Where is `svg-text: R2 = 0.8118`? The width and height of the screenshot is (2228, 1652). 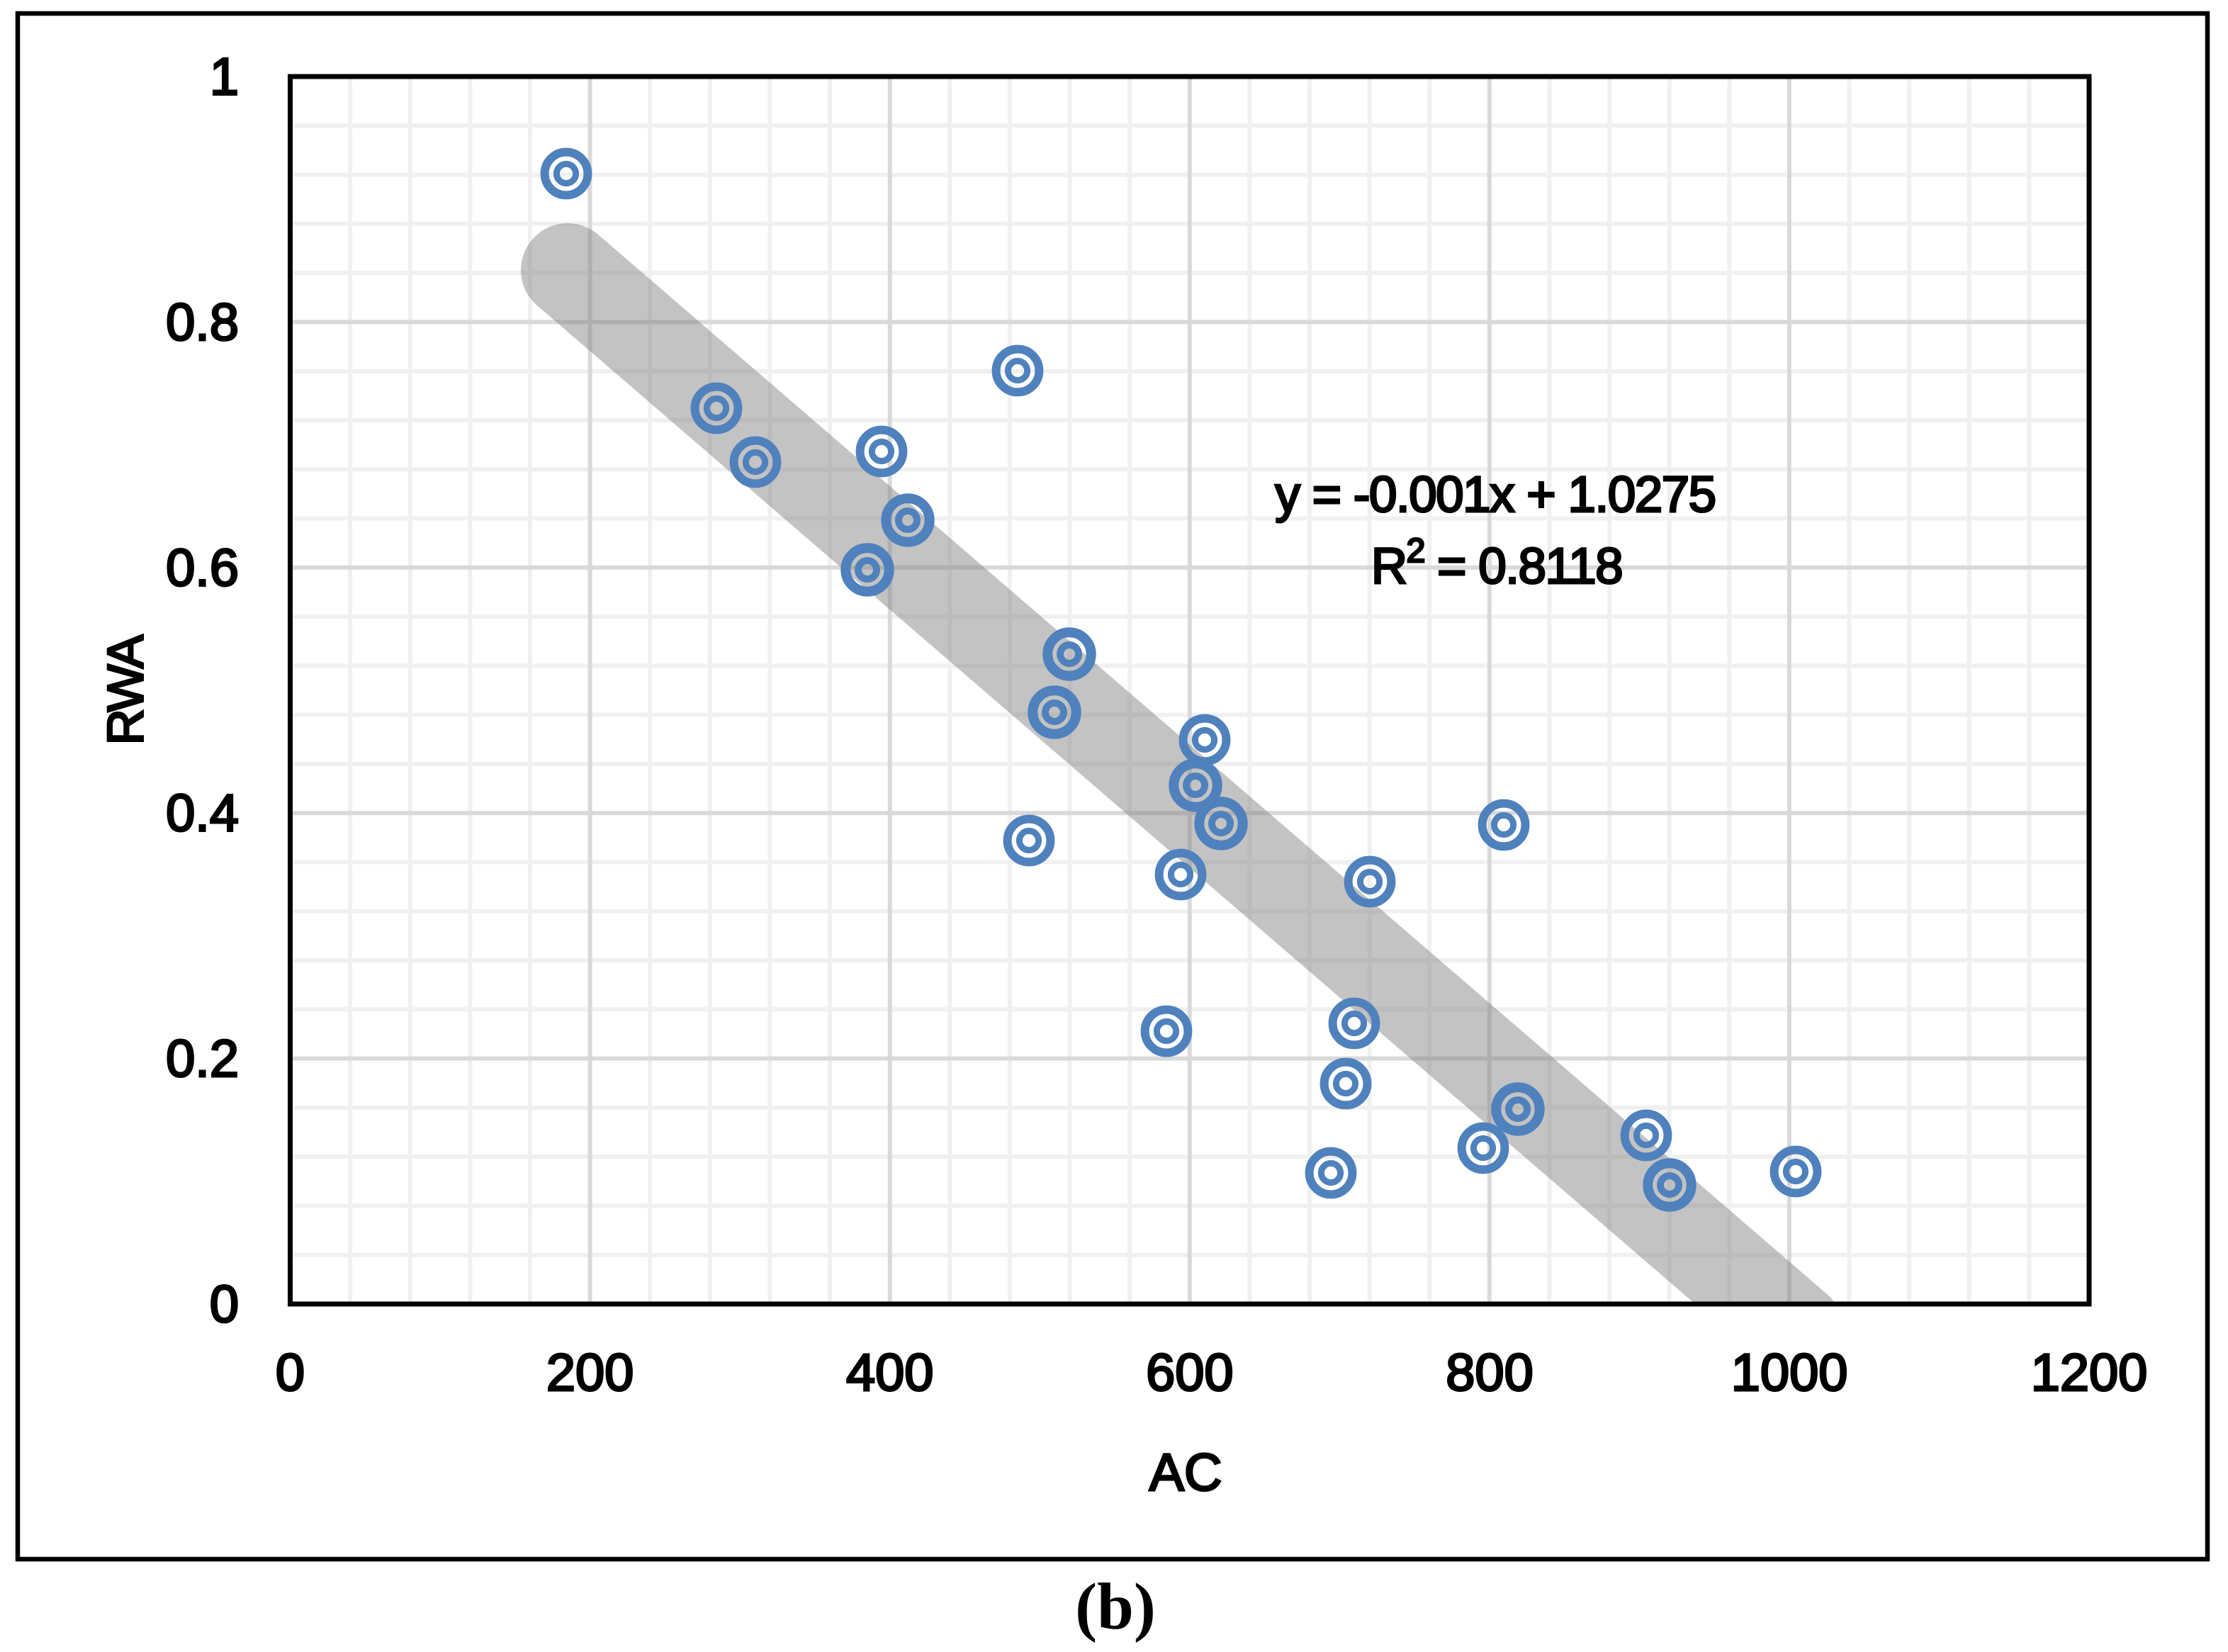
svg-text: R2 = 0.8118 is located at coordinates (1496, 563).